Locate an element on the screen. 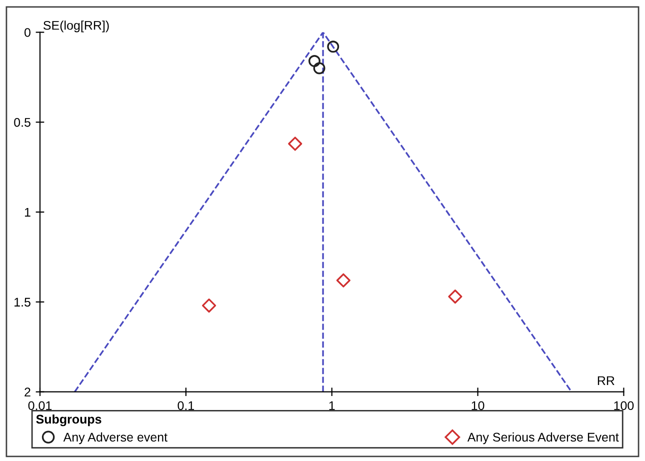 The image size is (645, 461). y-tick-label: 0.5 is located at coordinates (22, 122).